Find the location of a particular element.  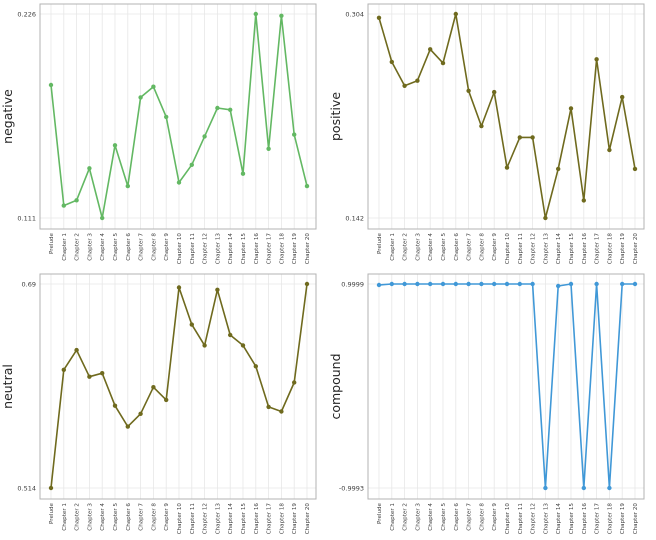

x-tick-label: Chapter 8 is located at coordinates (154, 247).